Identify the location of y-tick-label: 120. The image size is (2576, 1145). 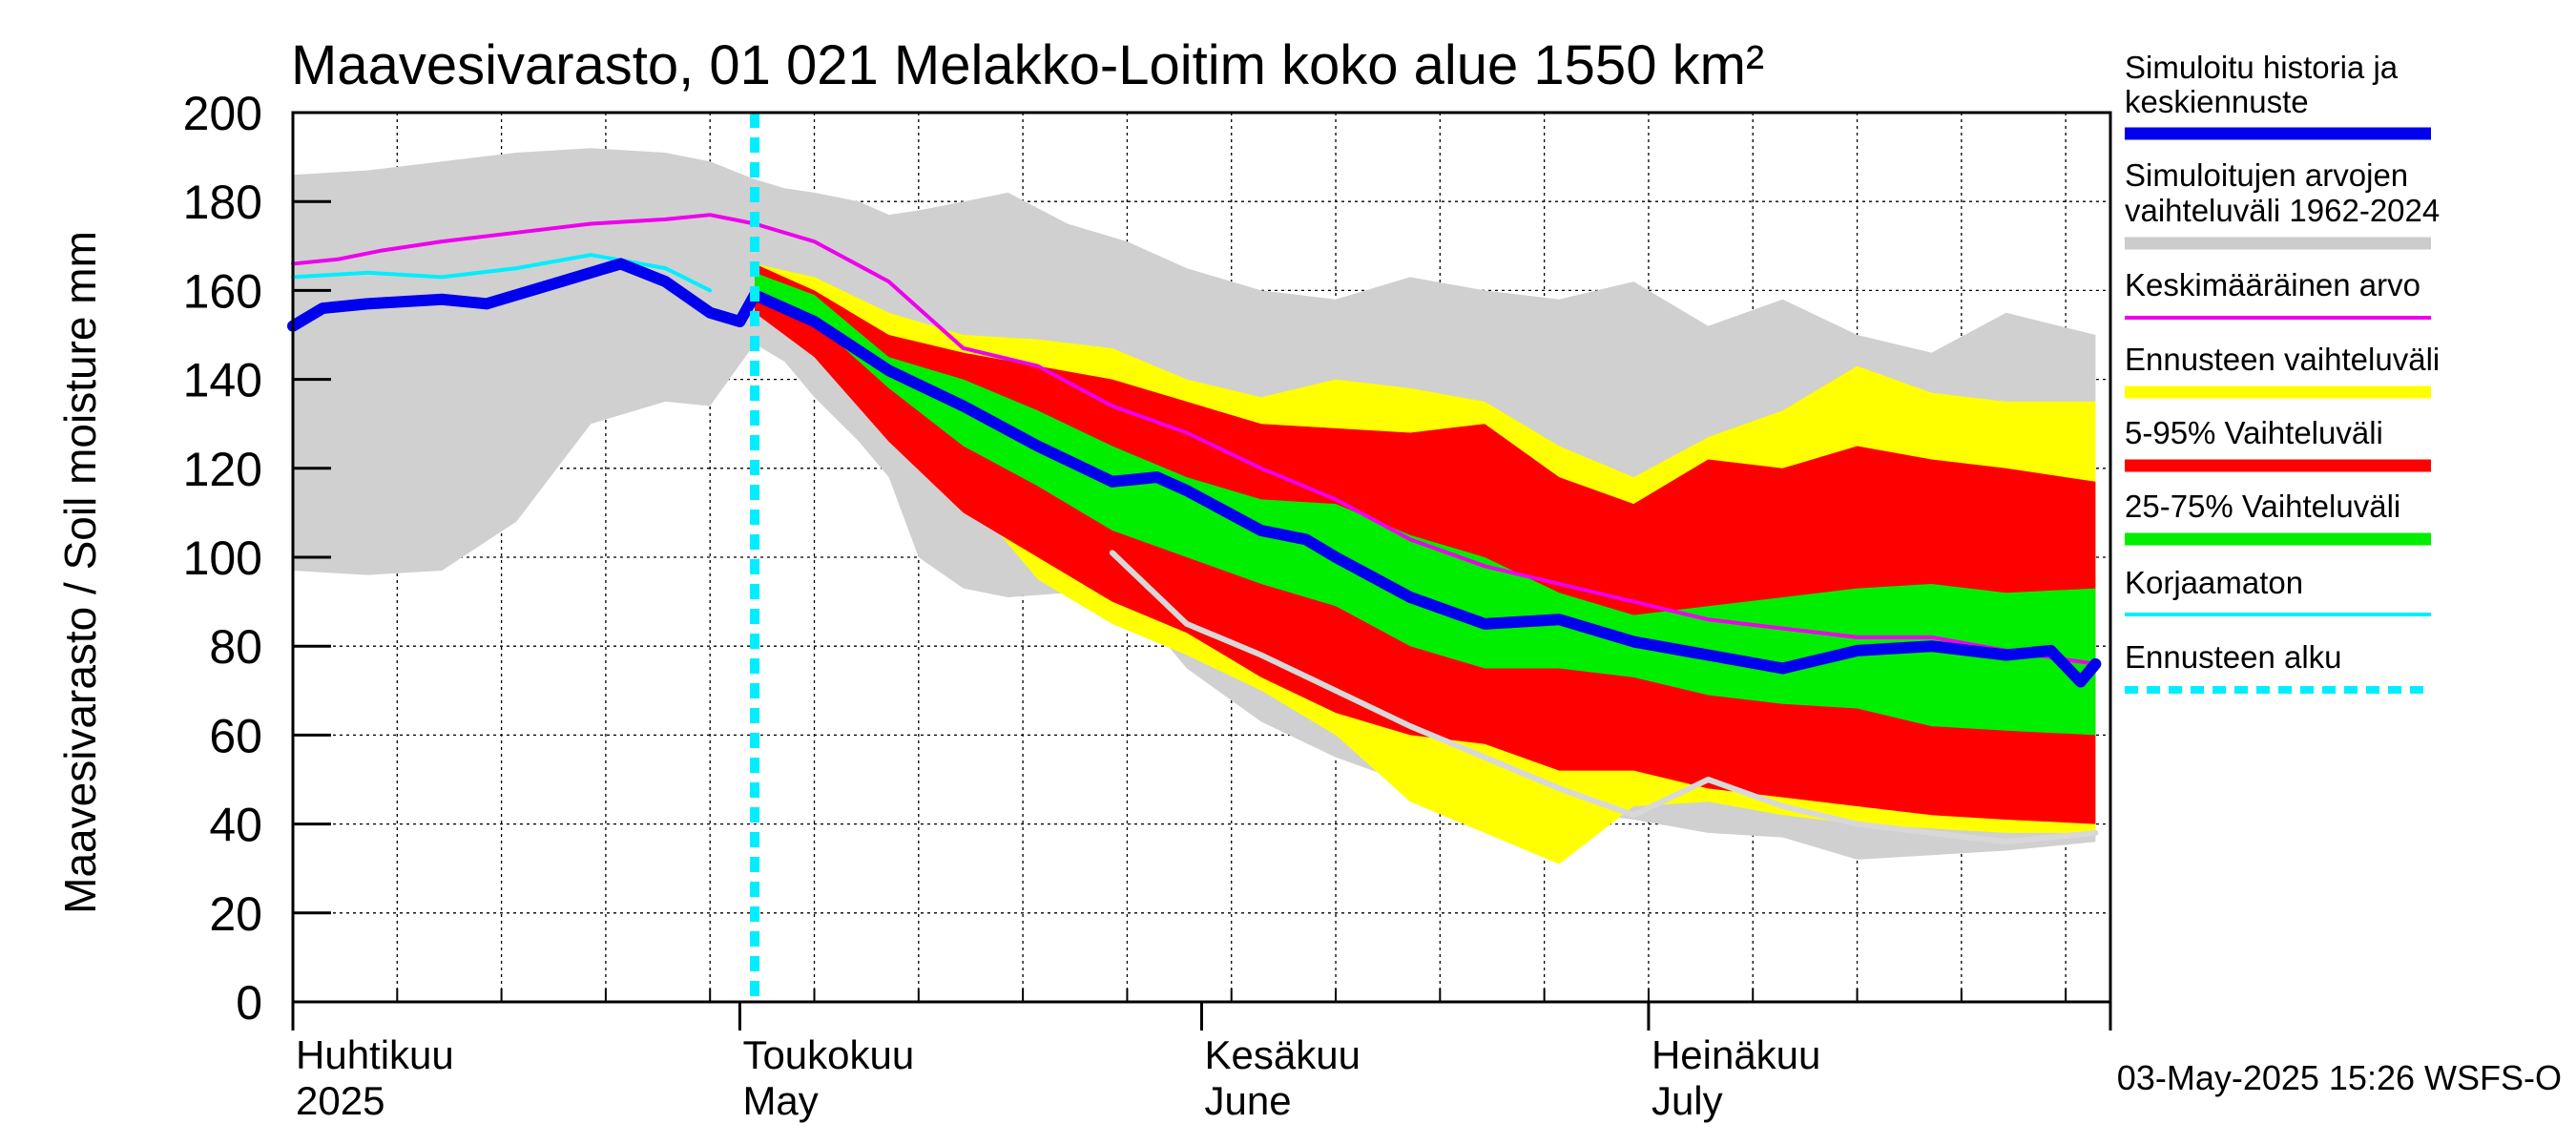
(222, 470).